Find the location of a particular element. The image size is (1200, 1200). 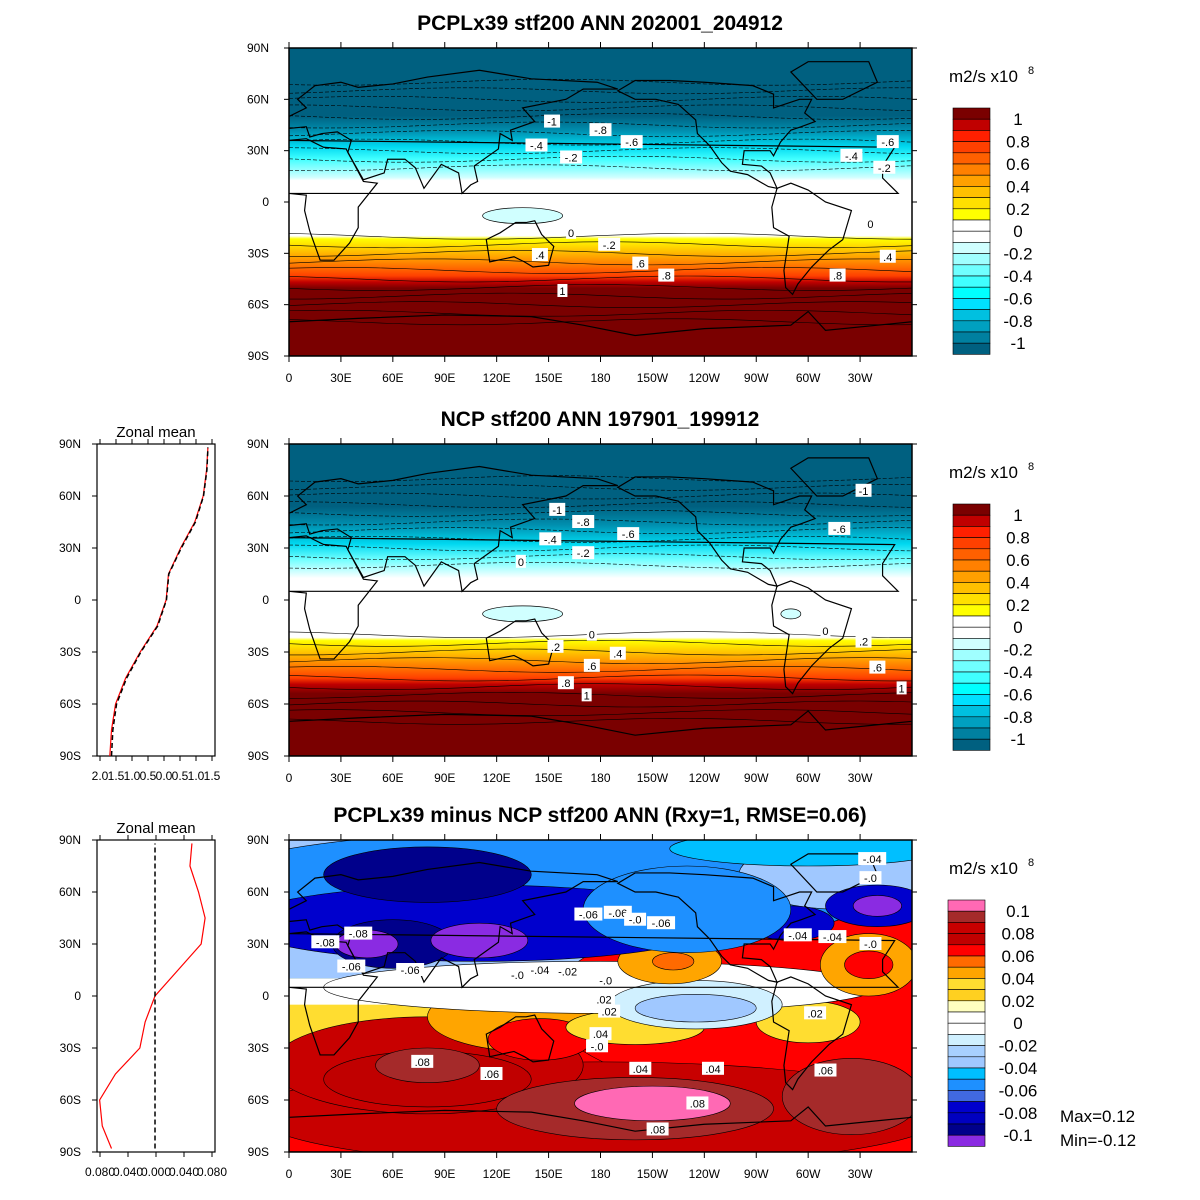

colorbar-label: 0.2 is located at coordinates (1018, 209).